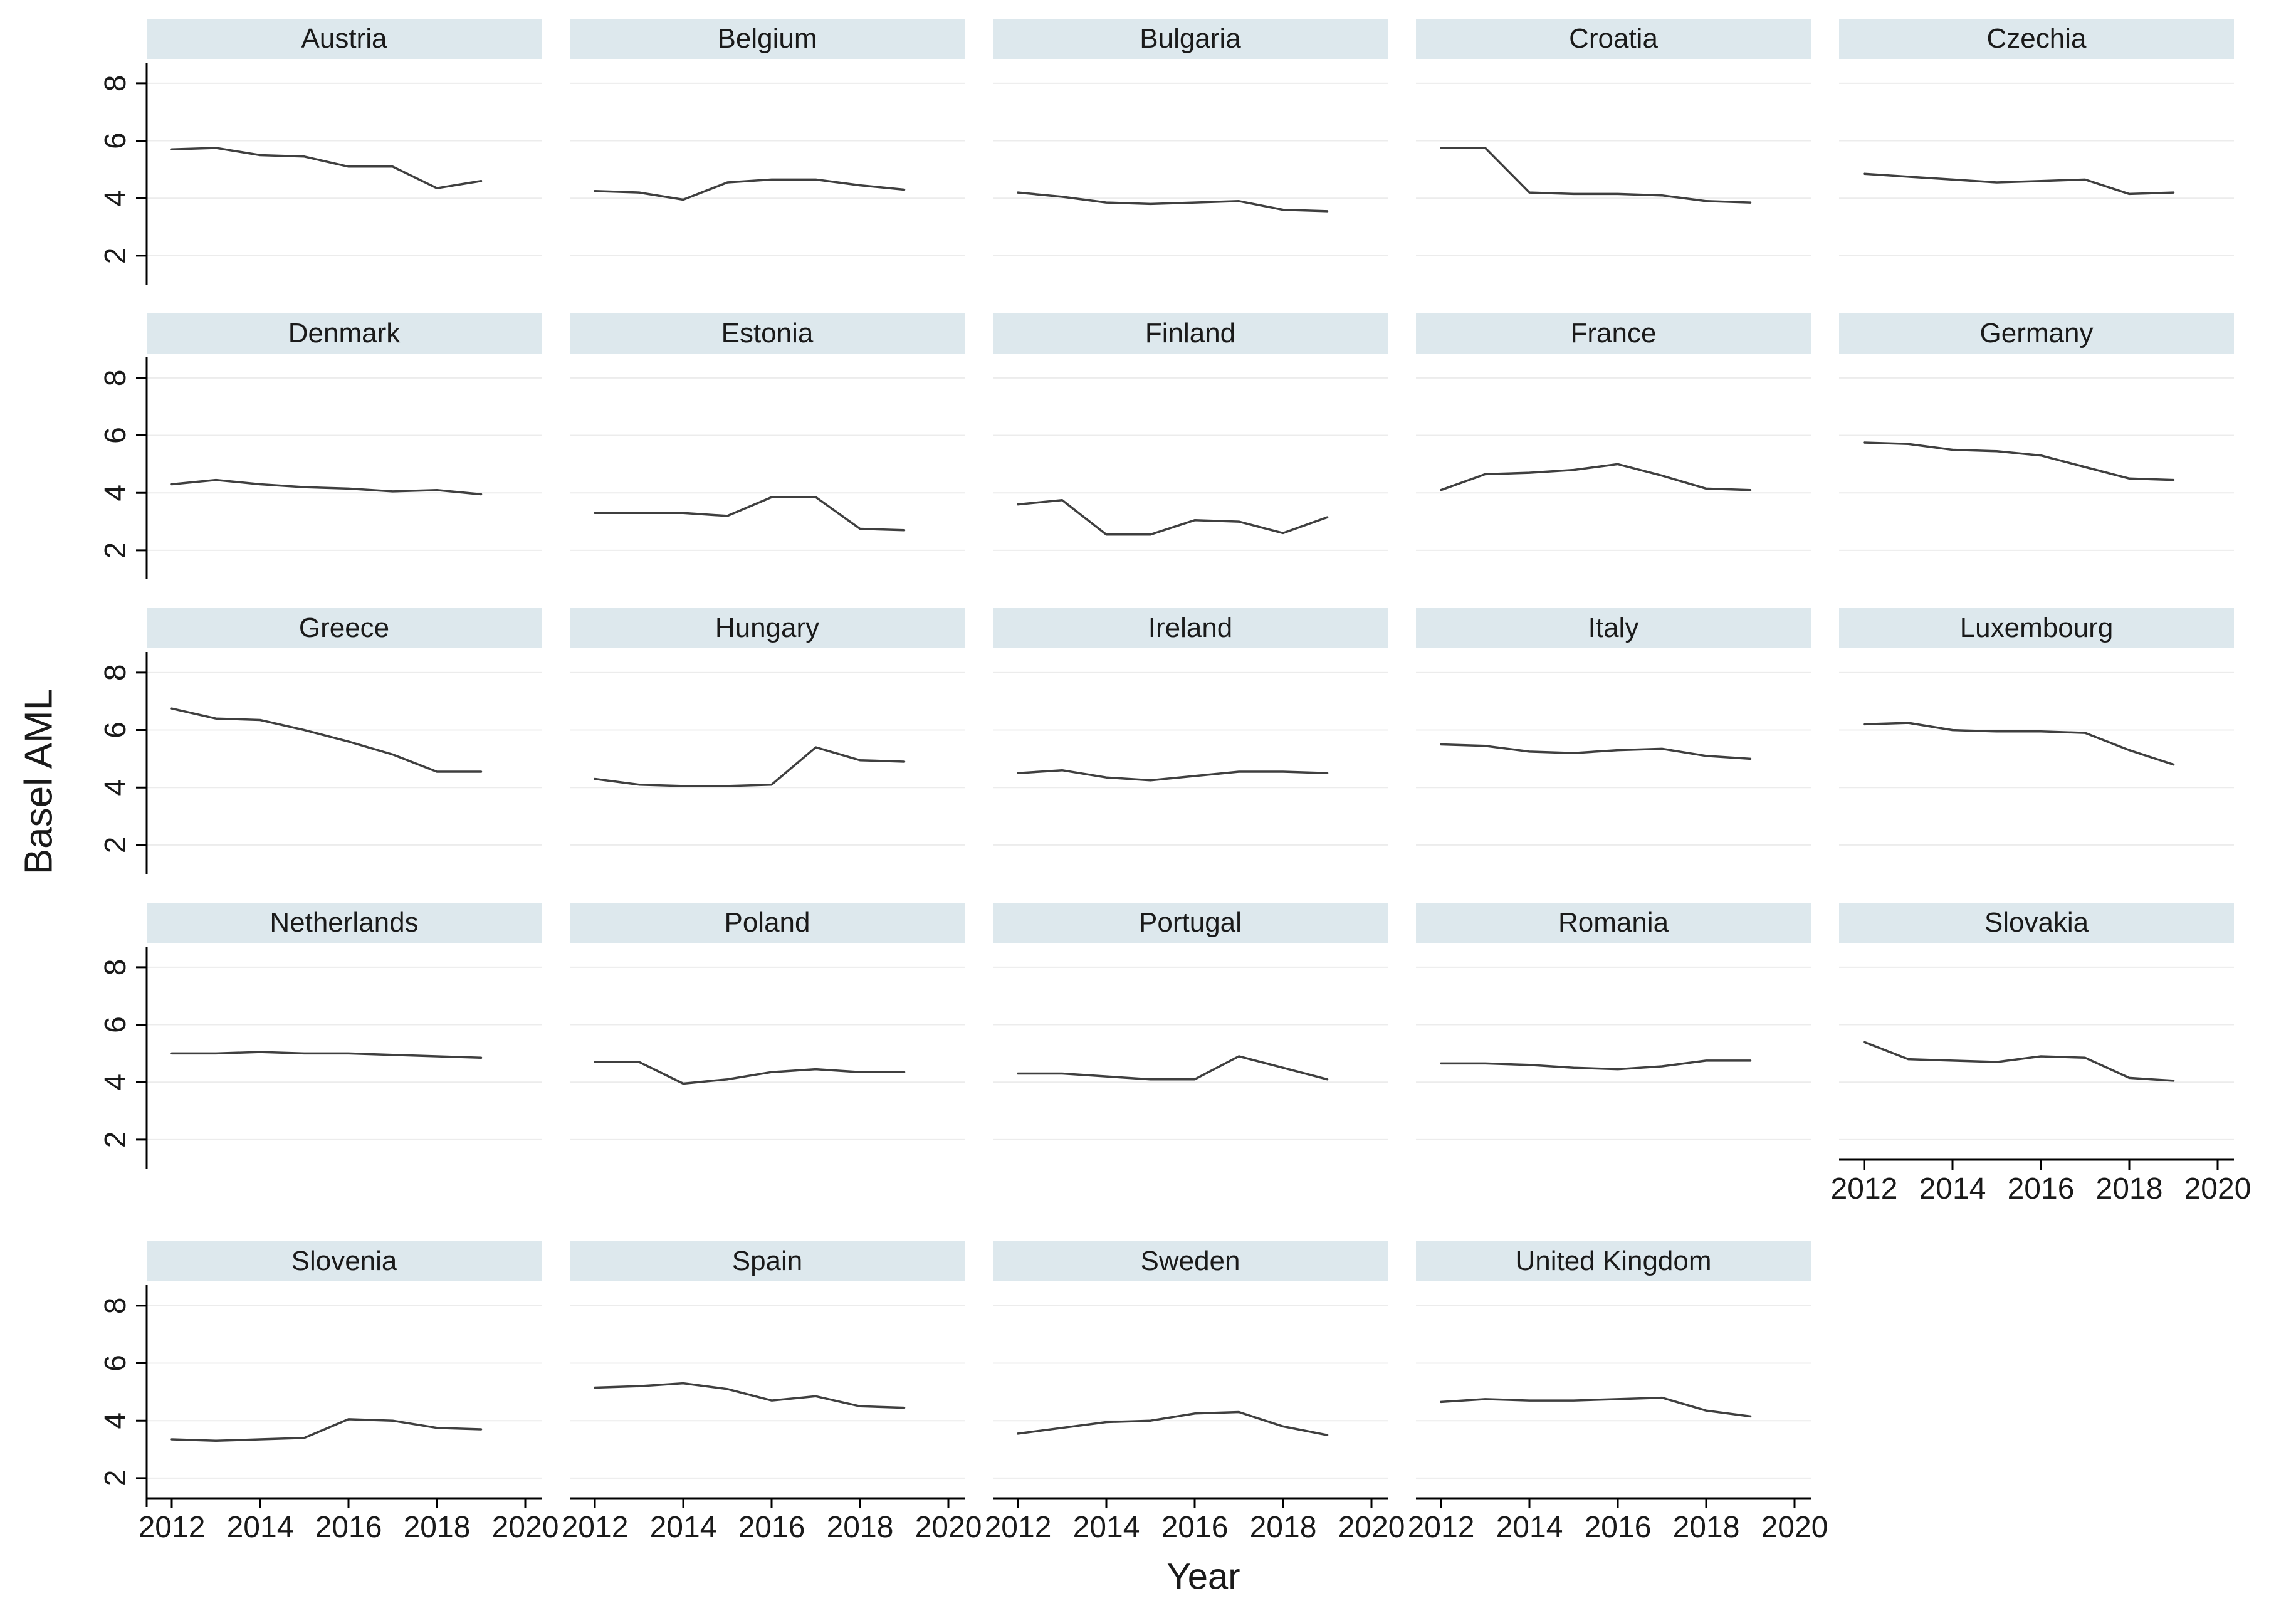 This screenshot has width=2296, height=1618. What do you see at coordinates (1613, 39) in the screenshot?
I see `panel-title: Croatia` at bounding box center [1613, 39].